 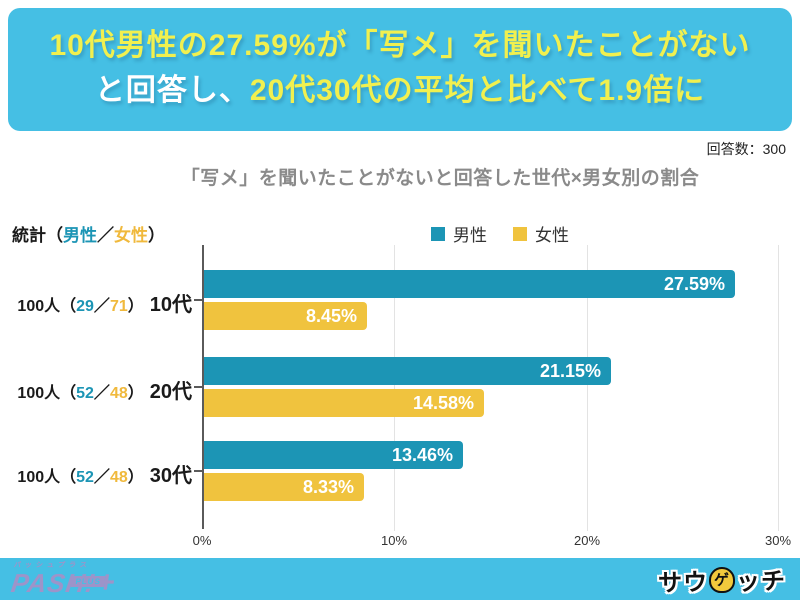 I want to click on gridline-30%, so click(x=778, y=388).